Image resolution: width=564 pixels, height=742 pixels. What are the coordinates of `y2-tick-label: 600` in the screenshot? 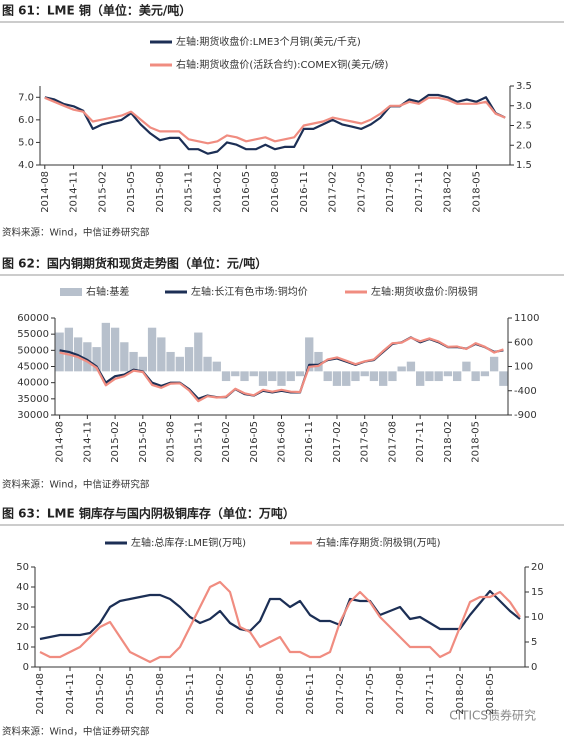 It's located at (523, 342).